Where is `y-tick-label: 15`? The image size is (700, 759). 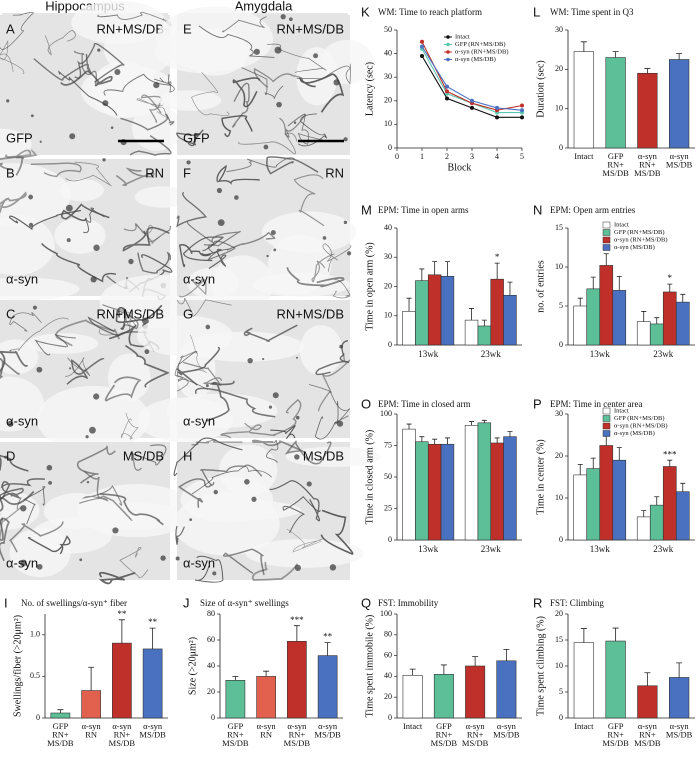 y-tick-label: 15 is located at coordinates (559, 639).